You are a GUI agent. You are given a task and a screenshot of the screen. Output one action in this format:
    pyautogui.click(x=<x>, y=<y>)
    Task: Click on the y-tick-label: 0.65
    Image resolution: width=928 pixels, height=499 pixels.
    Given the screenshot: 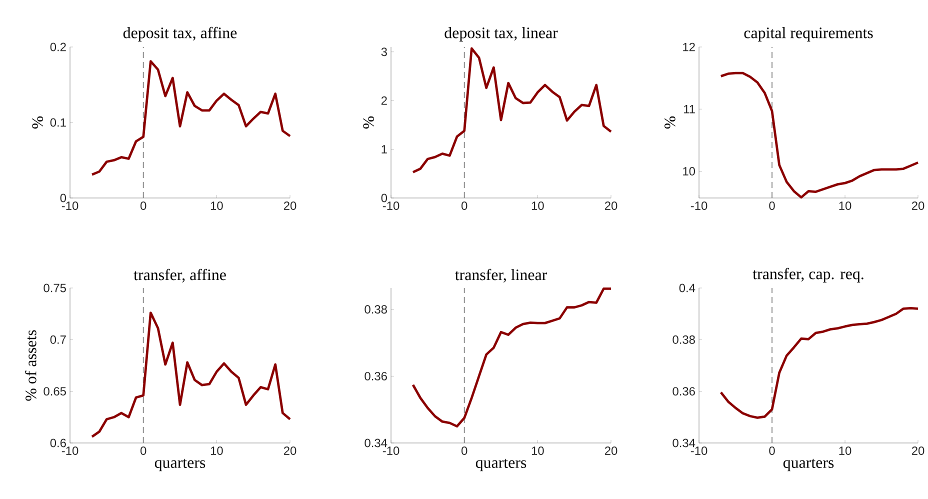 What is the action you would take?
    pyautogui.click(x=55, y=391)
    